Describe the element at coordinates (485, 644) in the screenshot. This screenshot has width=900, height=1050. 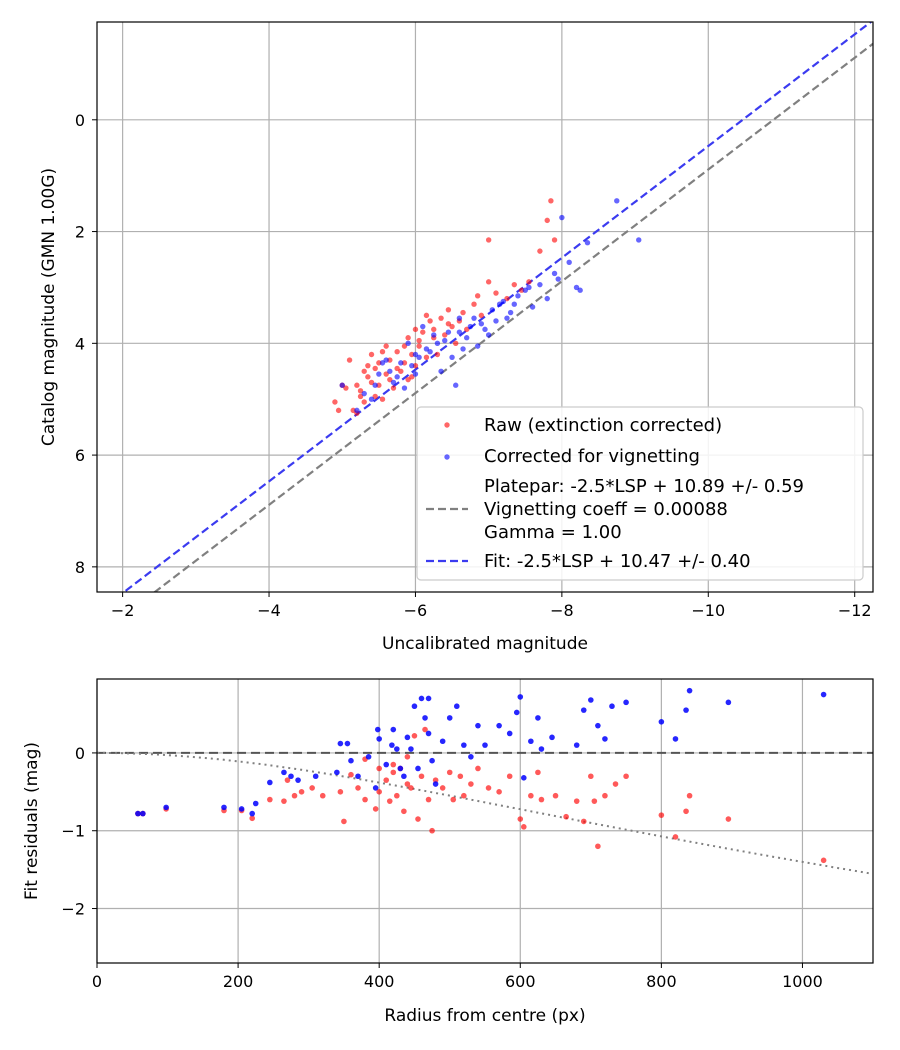
I see `calibration-x-axis-label: Uncalibrated magnitude` at that location.